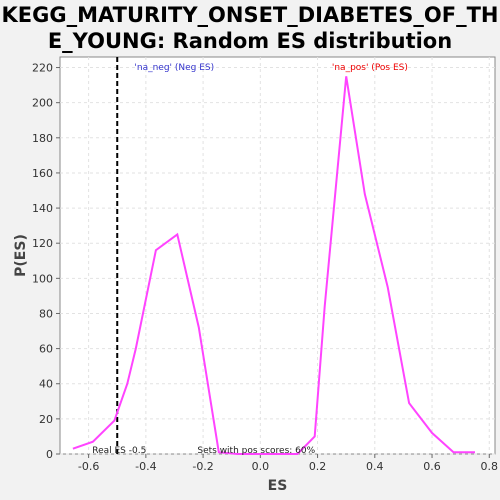 The height and width of the screenshot is (500, 500). What do you see at coordinates (88, 466) in the screenshot?
I see `x-tick-label: -0.6` at bounding box center [88, 466].